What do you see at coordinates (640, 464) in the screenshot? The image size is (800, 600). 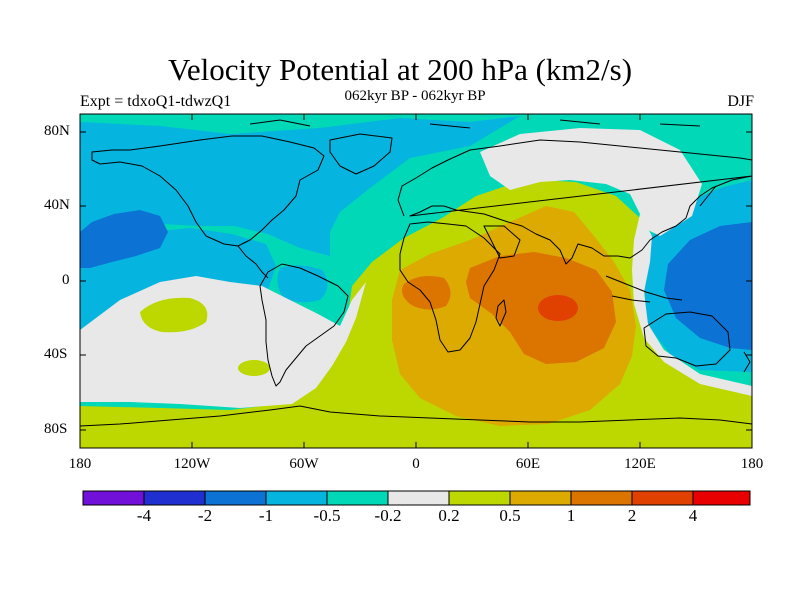 I see `lon-label-120e: 120E` at bounding box center [640, 464].